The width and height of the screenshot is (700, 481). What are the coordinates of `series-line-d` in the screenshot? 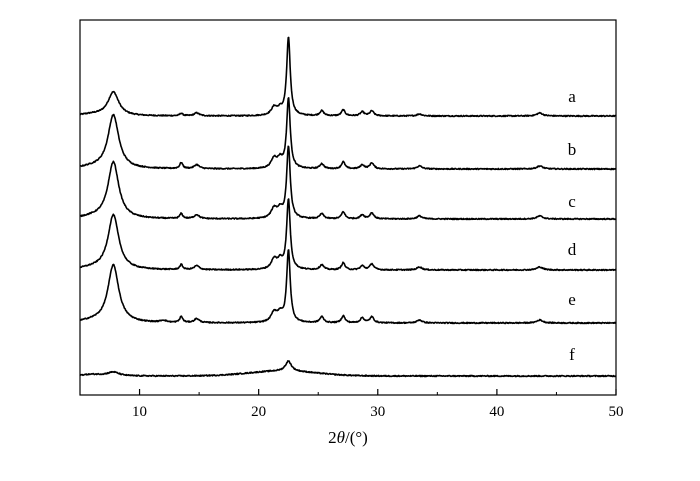 It's located at (348, 235).